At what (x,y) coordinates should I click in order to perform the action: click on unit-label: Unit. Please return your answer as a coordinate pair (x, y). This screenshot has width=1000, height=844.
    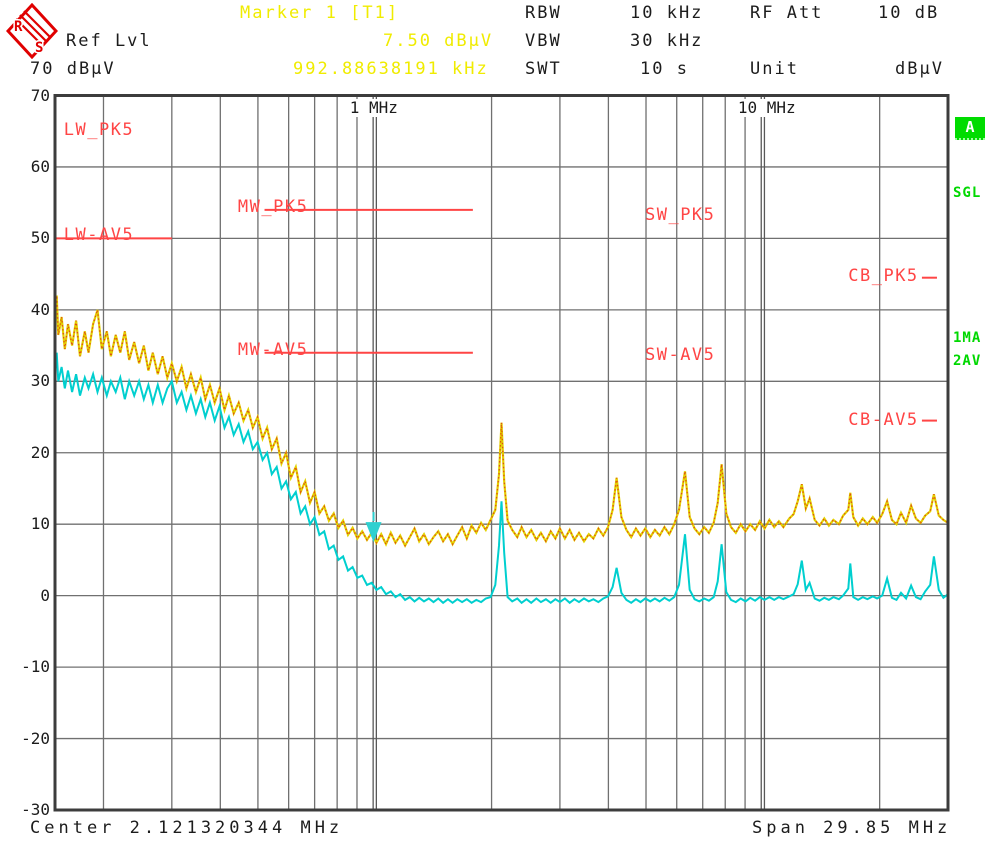
    Looking at the image, I should click on (774, 69).